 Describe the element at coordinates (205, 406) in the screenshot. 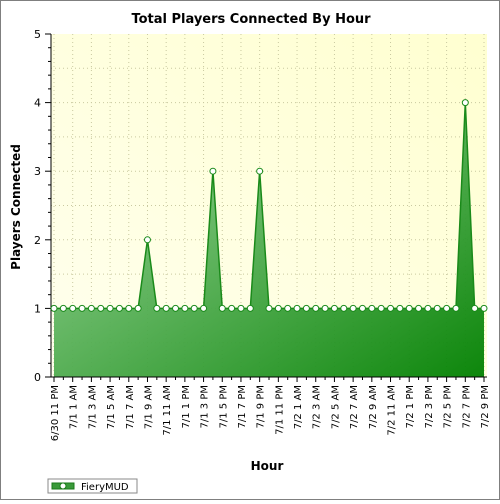

I see `x-tick-label: 7/1 3 PM` at that location.